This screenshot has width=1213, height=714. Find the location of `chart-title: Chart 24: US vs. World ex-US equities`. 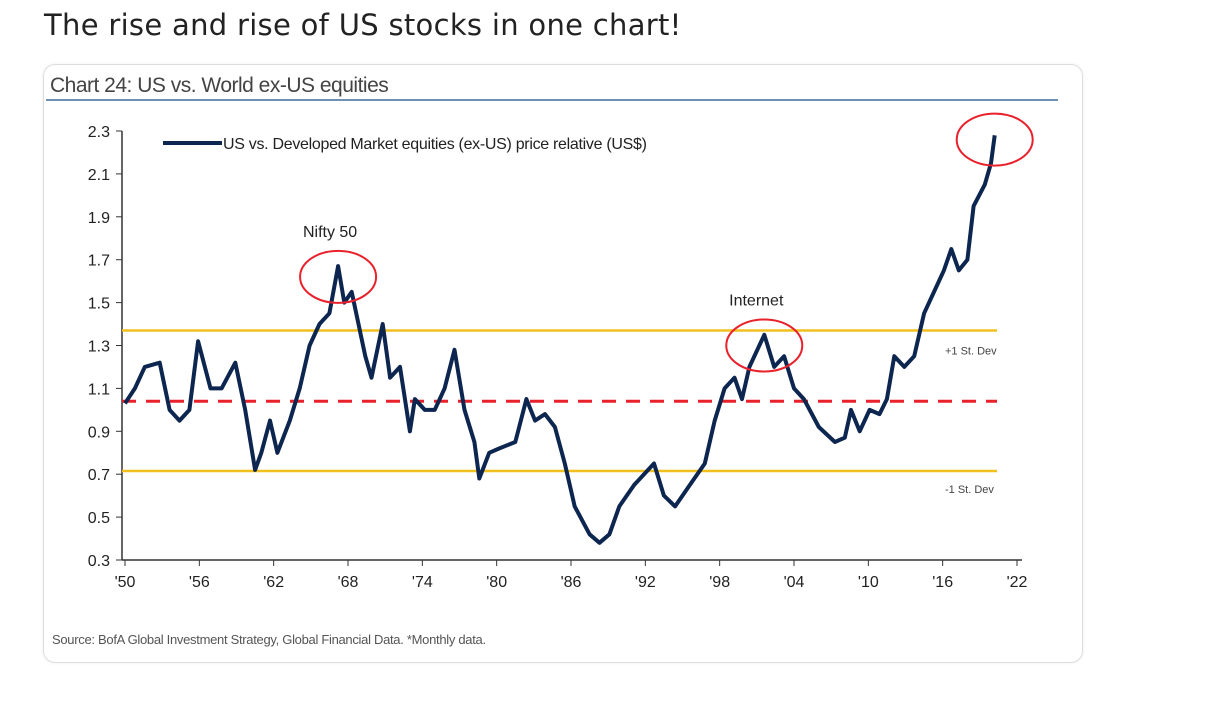

chart-title: Chart 24: US vs. World ex-US equities is located at coordinates (219, 85).